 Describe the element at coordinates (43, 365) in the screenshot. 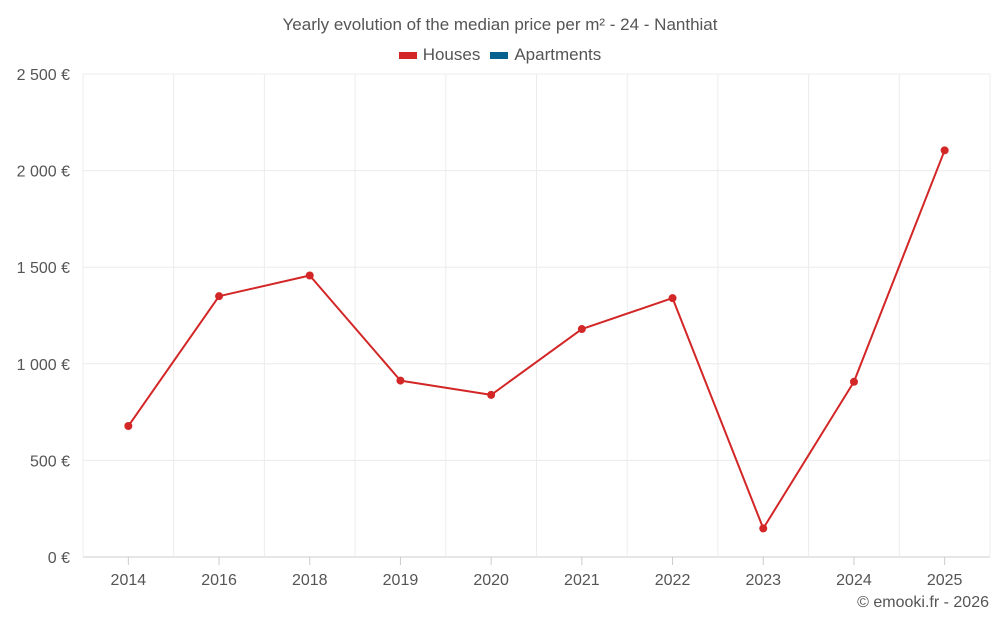

I see `y-tick-label: 1 000 €` at that location.